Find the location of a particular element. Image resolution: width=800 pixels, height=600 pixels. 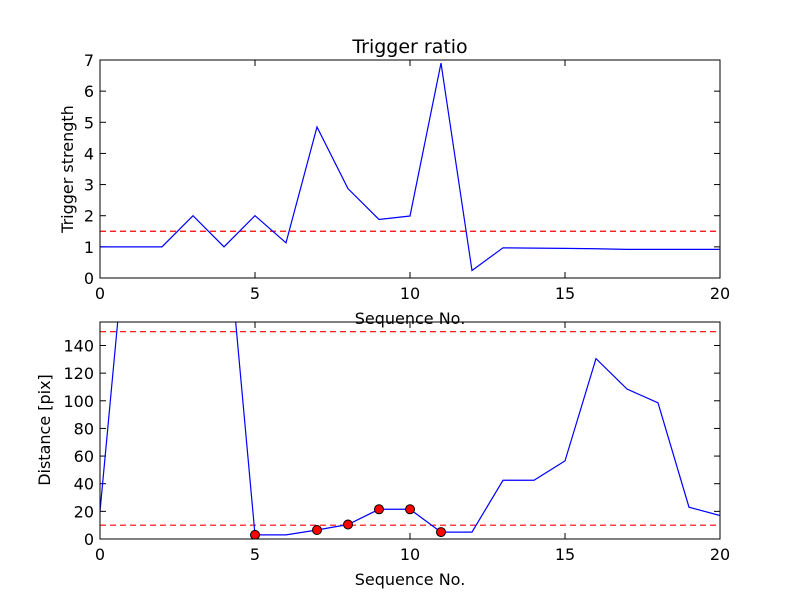

y-axis-label: Distance [pix] is located at coordinates (44, 430).